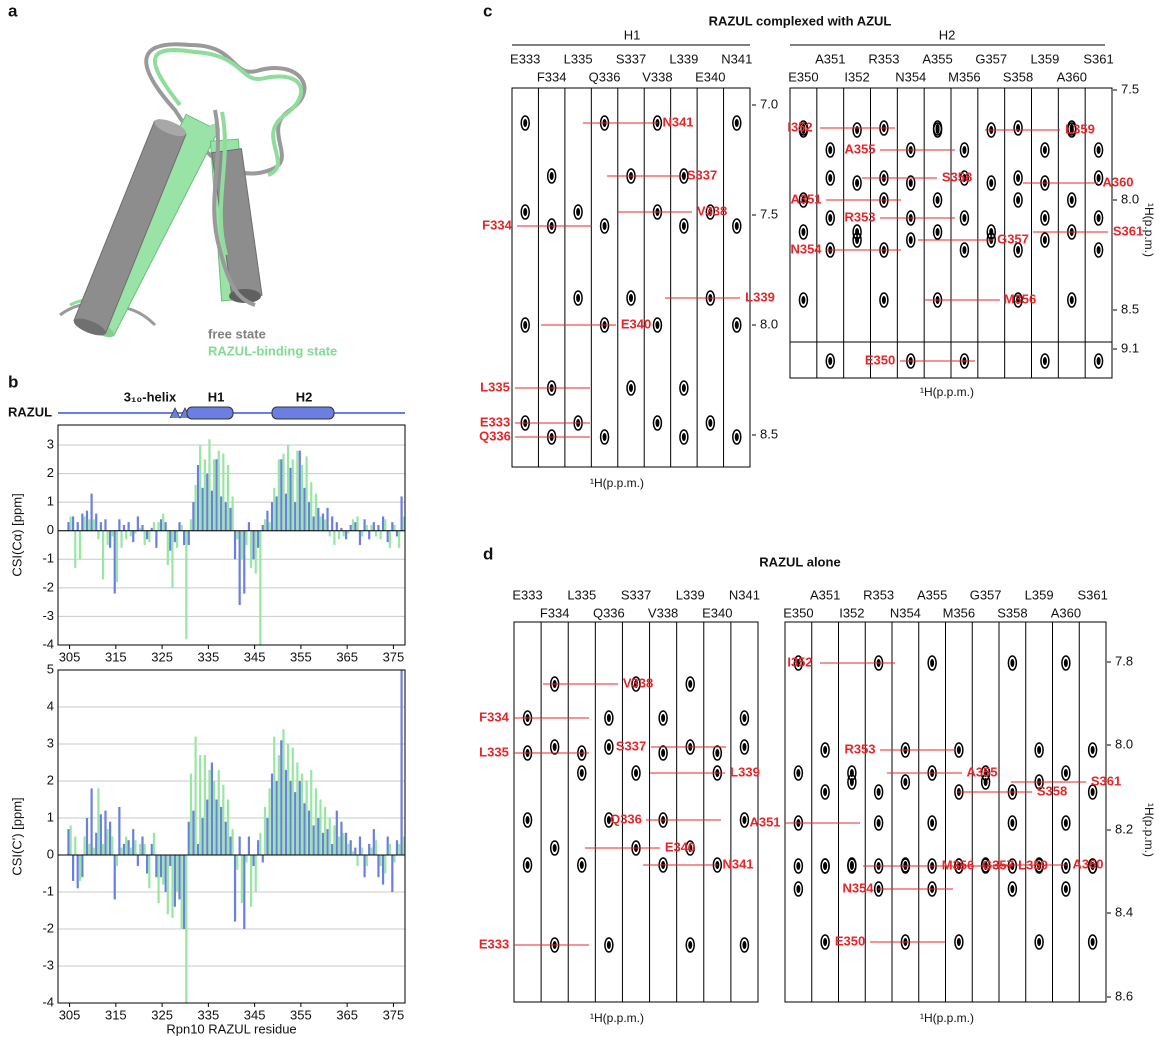 The image size is (1159, 1037). Describe the element at coordinates (1080, 128) in the screenshot. I see `peak-label: L359` at that location.